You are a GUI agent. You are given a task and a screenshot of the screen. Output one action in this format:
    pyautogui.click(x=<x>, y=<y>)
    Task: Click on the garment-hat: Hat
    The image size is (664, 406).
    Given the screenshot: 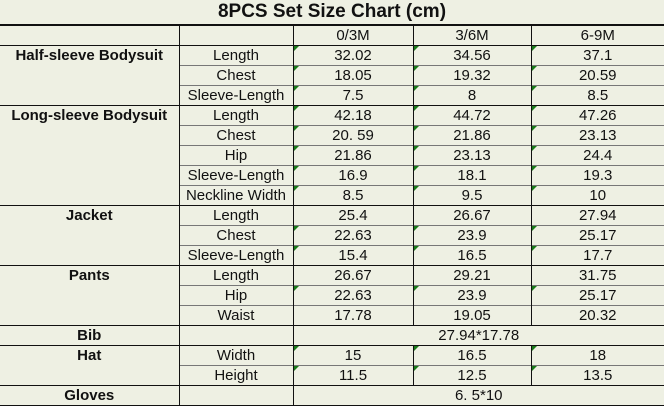 What is the action you would take?
    pyautogui.click(x=90, y=365)
    